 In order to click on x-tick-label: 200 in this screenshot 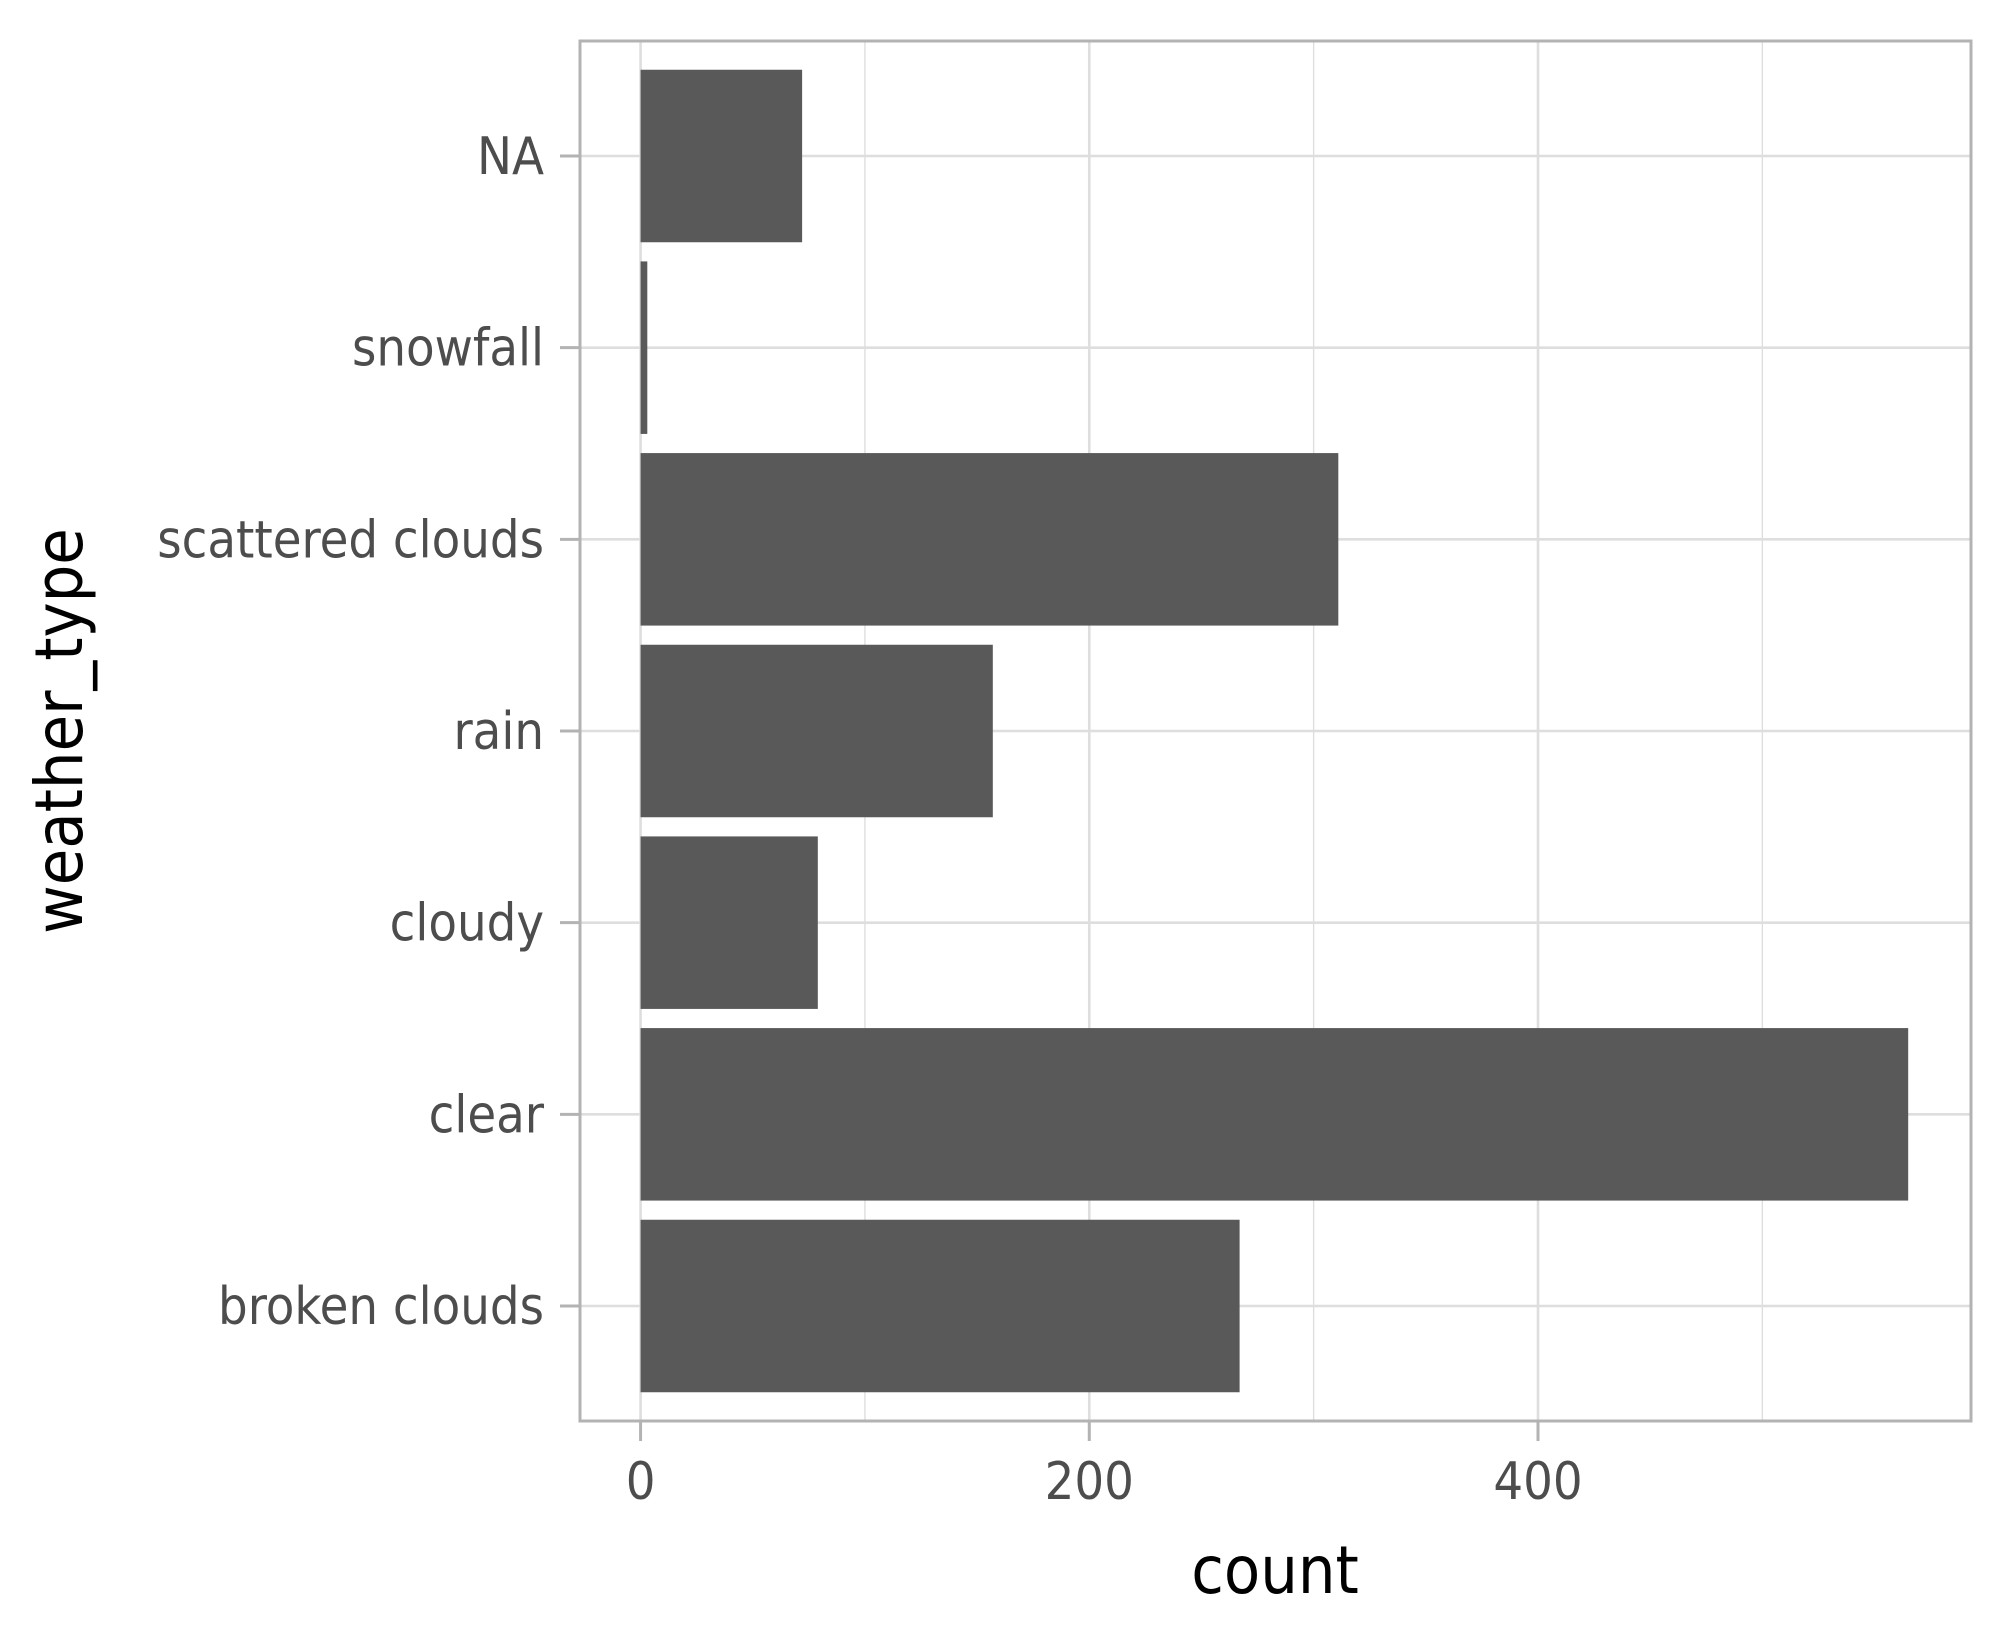, I will do `click(1089, 1482)`.